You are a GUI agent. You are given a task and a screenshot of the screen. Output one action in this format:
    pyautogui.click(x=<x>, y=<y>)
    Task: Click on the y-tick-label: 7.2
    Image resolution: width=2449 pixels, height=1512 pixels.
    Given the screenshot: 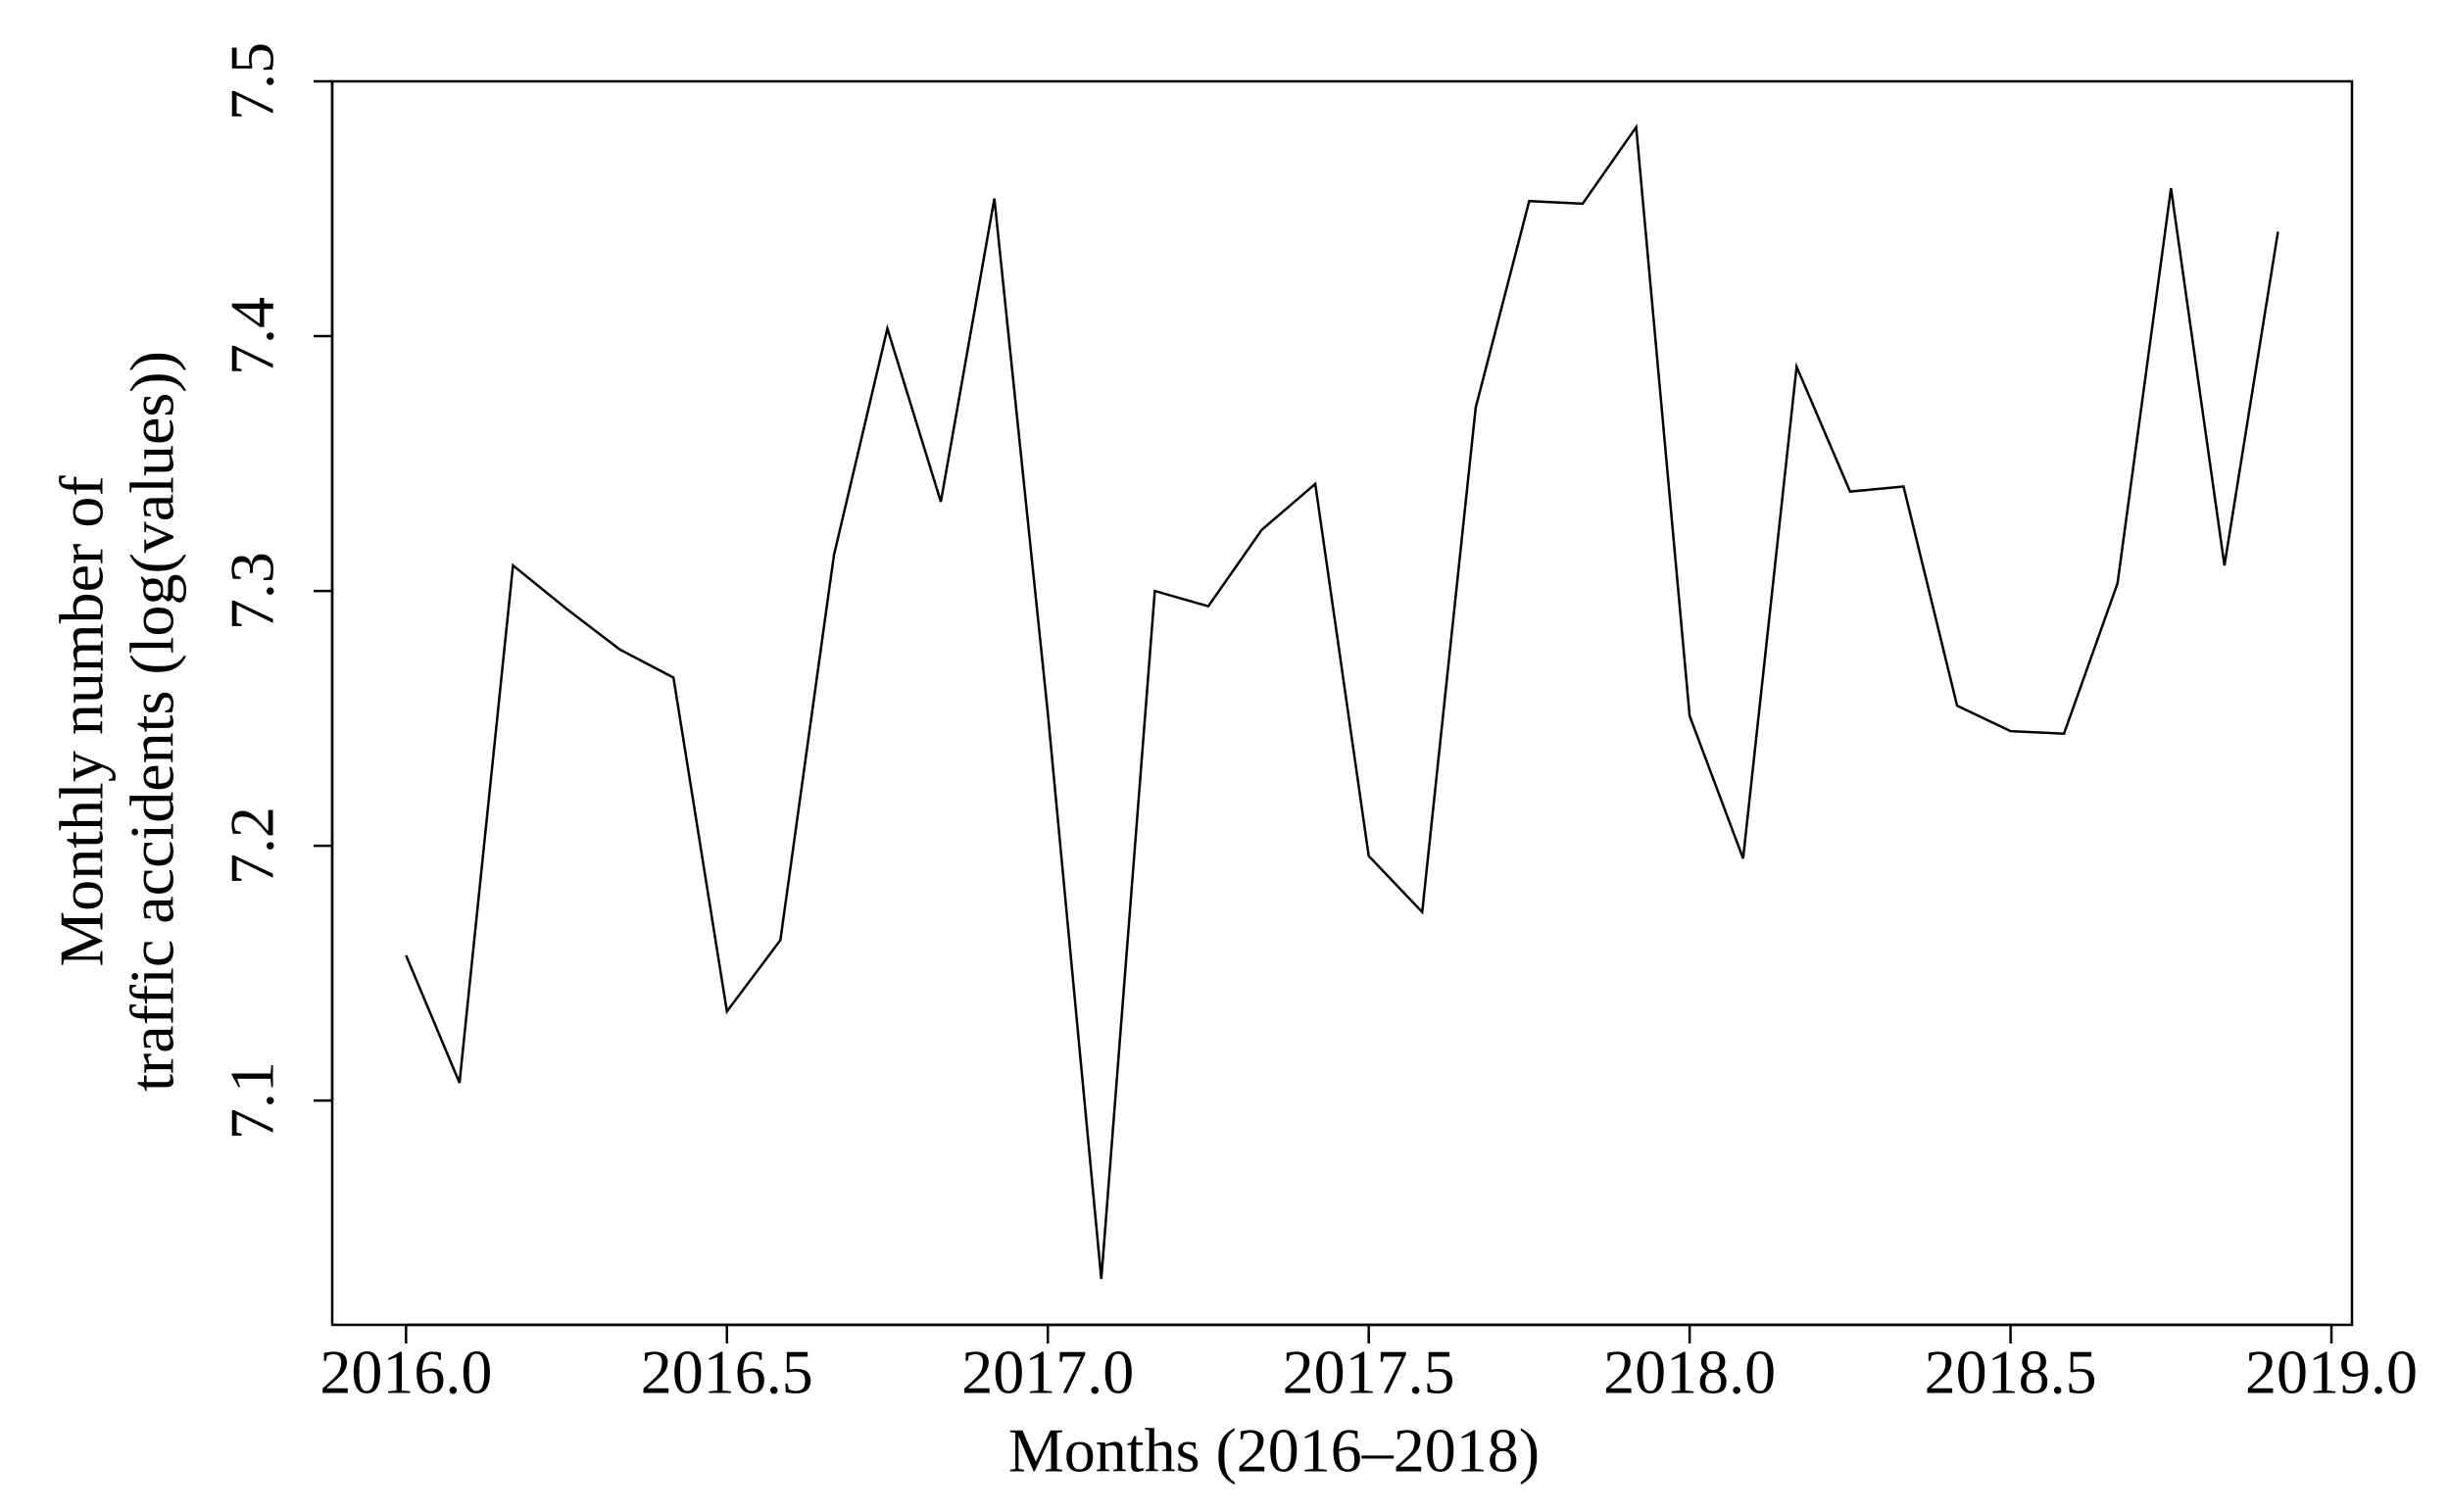 What is the action you would take?
    pyautogui.click(x=252, y=845)
    